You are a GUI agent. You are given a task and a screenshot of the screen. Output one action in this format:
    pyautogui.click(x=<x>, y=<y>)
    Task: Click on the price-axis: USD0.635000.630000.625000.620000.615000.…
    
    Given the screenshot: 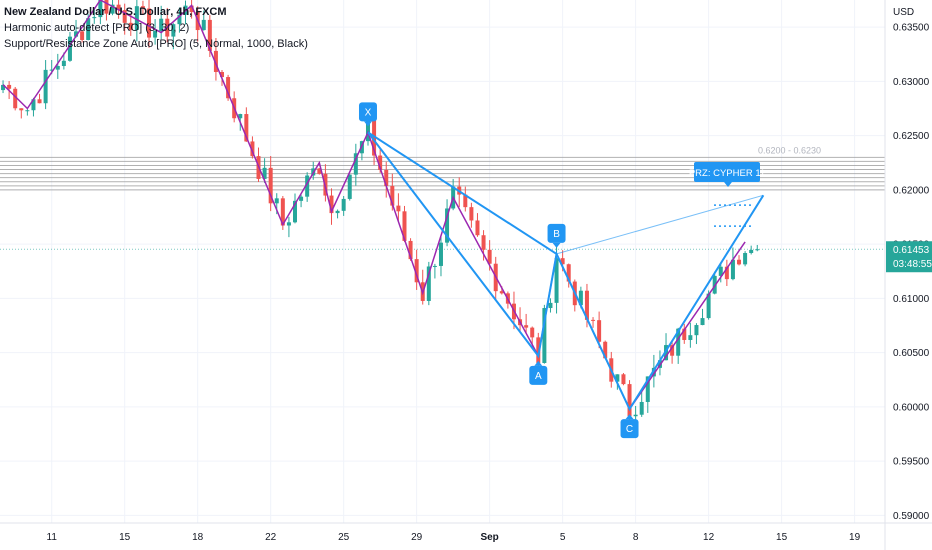 What is the action you would take?
    pyautogui.click(x=908, y=275)
    